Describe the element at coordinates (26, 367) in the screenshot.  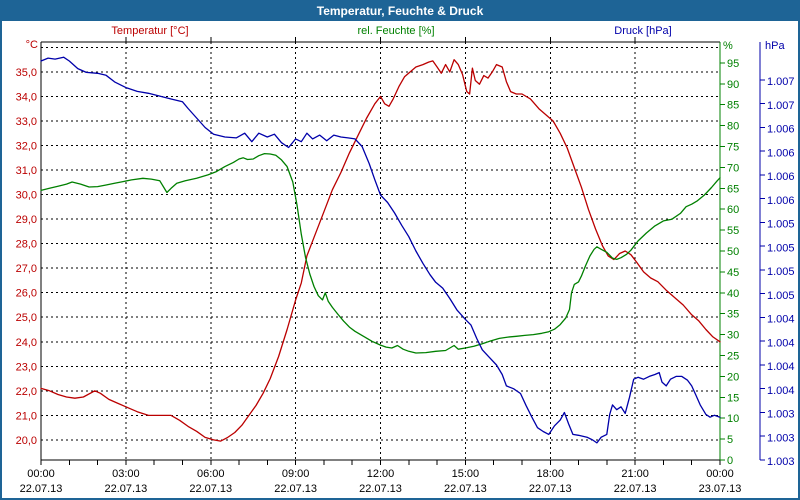
I see `temperature-tick-label: 23,0` at that location.